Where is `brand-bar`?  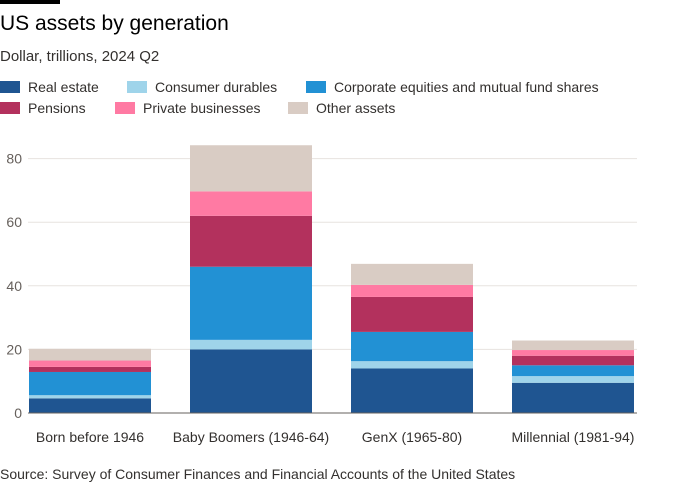 brand-bar is located at coordinates (30, 2).